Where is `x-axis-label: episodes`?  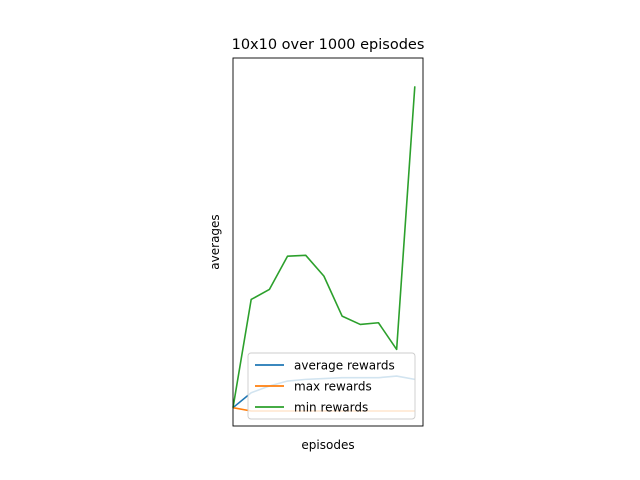 x-axis-label: episodes is located at coordinates (327, 445).